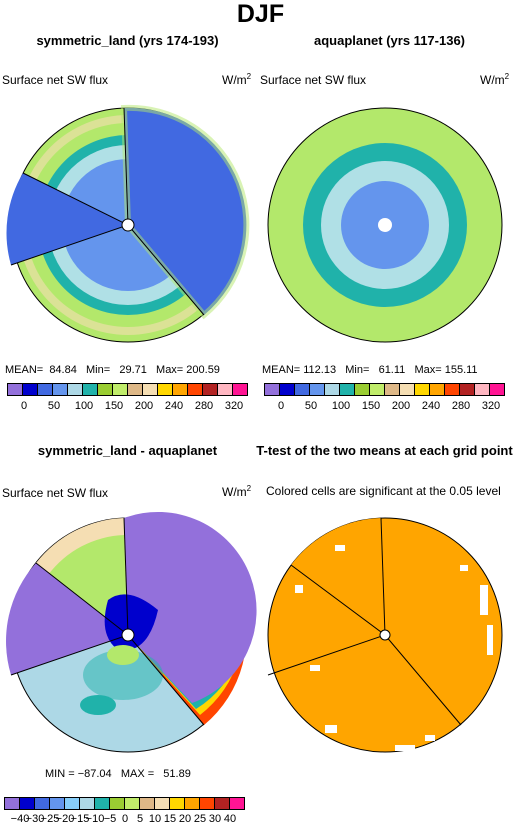 The width and height of the screenshot is (521, 825). What do you see at coordinates (140, 819) in the screenshot?
I see `colorbar-tick-label: 5` at bounding box center [140, 819].